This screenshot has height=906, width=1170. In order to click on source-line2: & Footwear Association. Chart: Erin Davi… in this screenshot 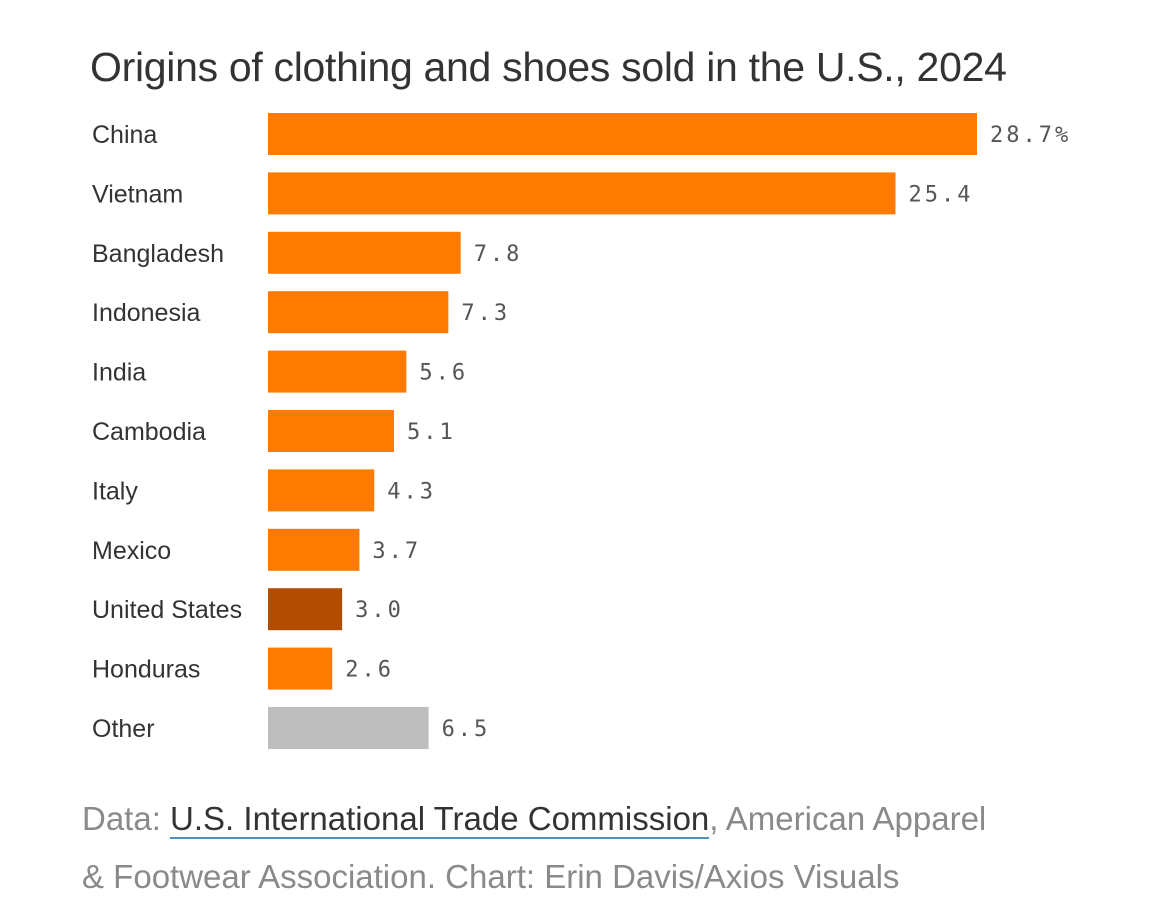, I will do `click(491, 876)`.